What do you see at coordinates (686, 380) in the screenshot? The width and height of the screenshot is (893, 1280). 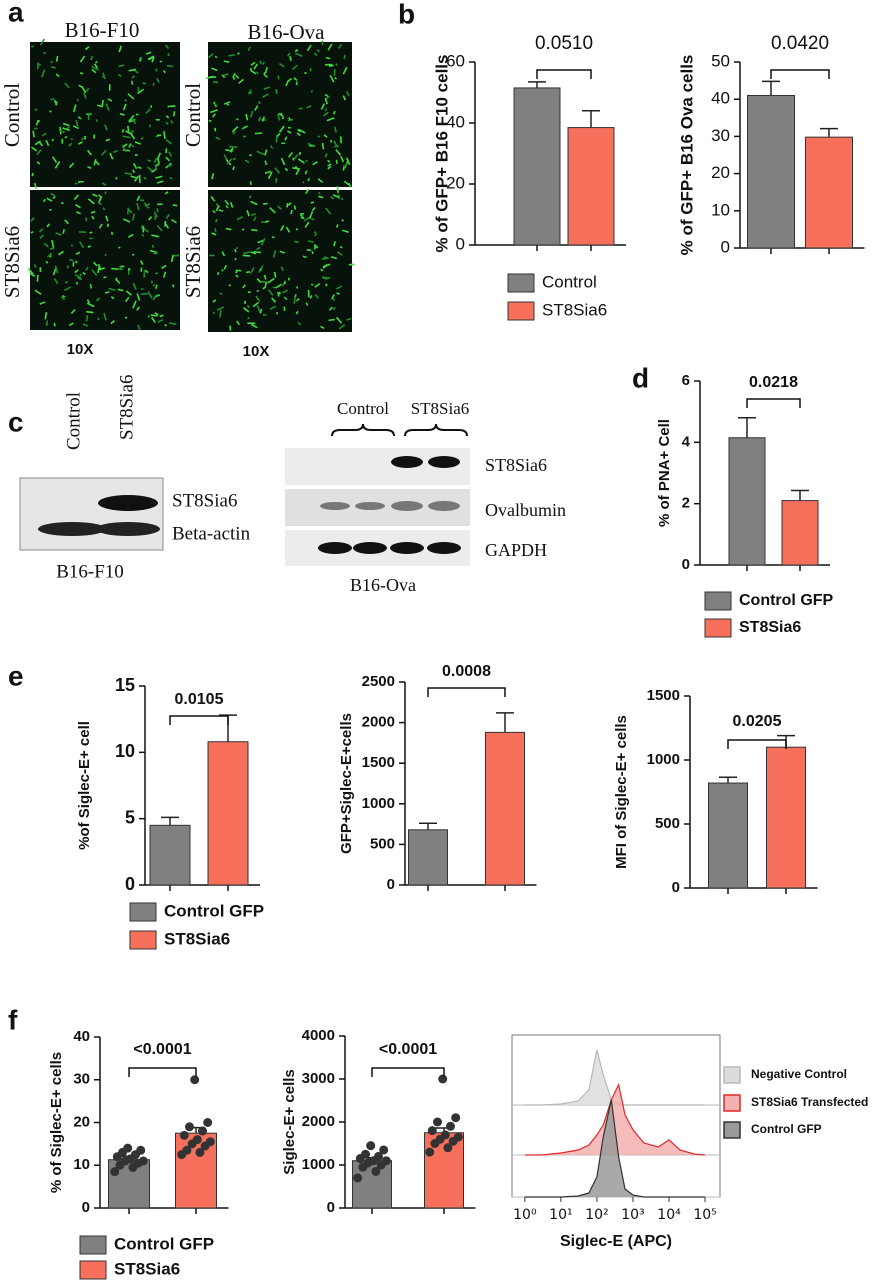 I see `y-tick-label: 6` at bounding box center [686, 380].